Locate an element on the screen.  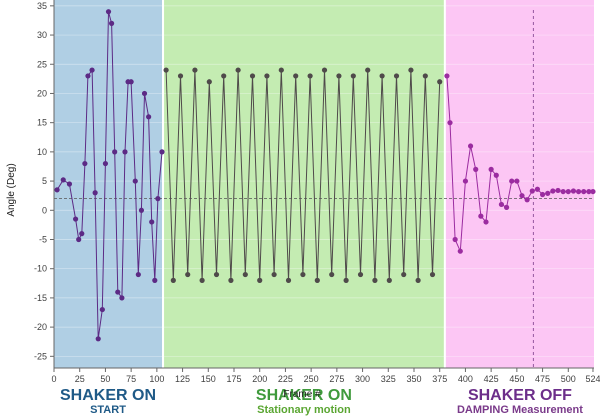
phase-title-2: SHAKER OFF is located at coordinates (520, 395).